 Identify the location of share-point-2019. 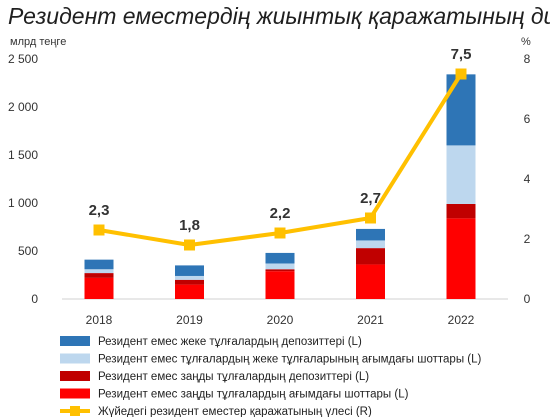
(189, 245).